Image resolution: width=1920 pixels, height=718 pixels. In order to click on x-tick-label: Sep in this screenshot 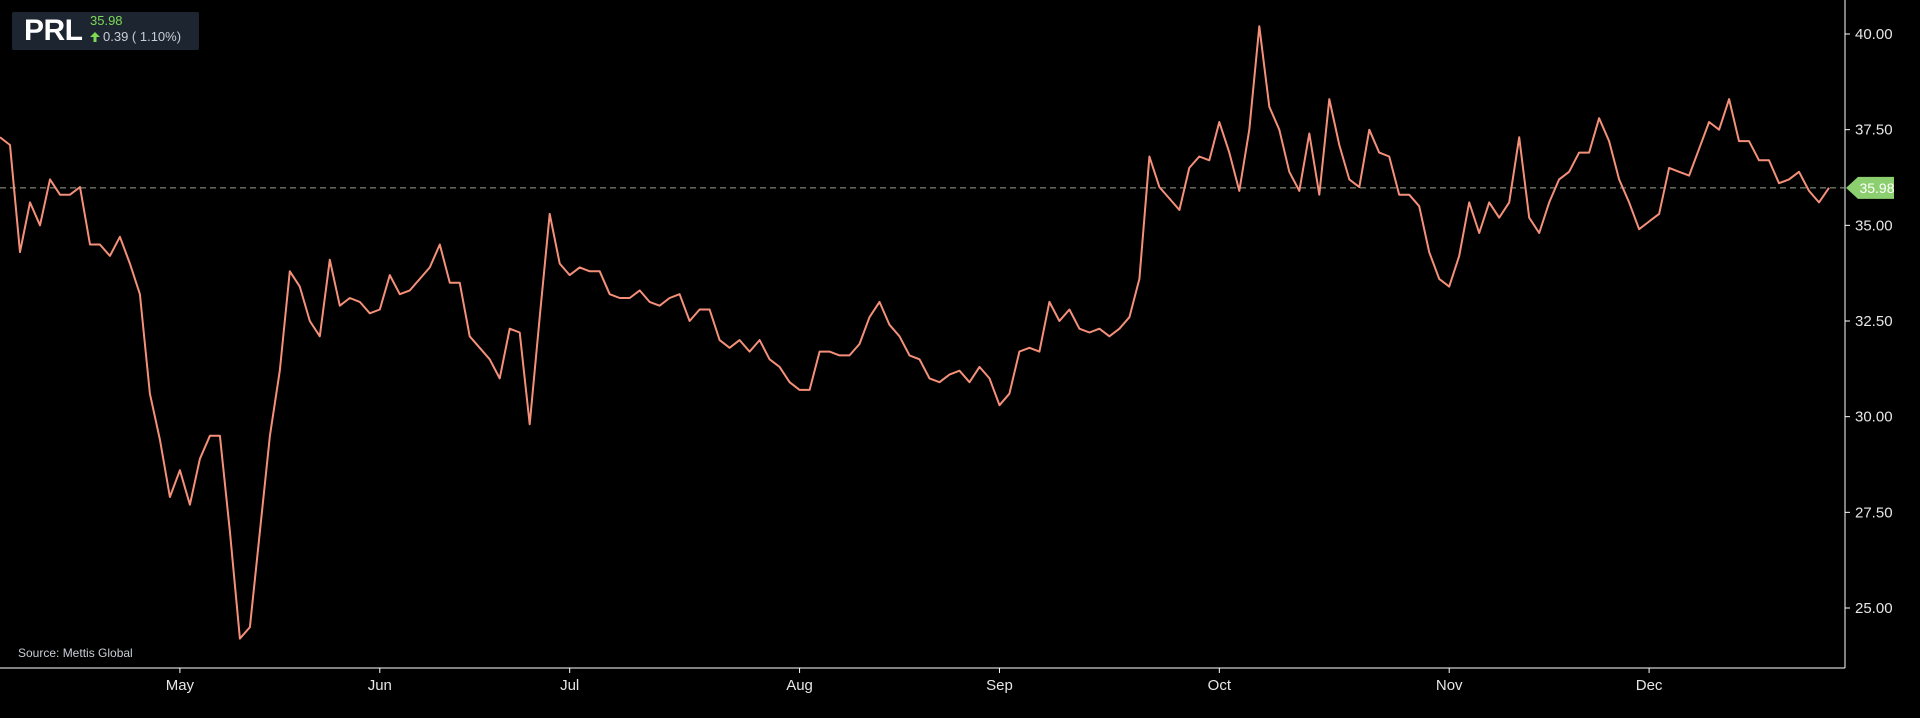, I will do `click(999, 685)`.